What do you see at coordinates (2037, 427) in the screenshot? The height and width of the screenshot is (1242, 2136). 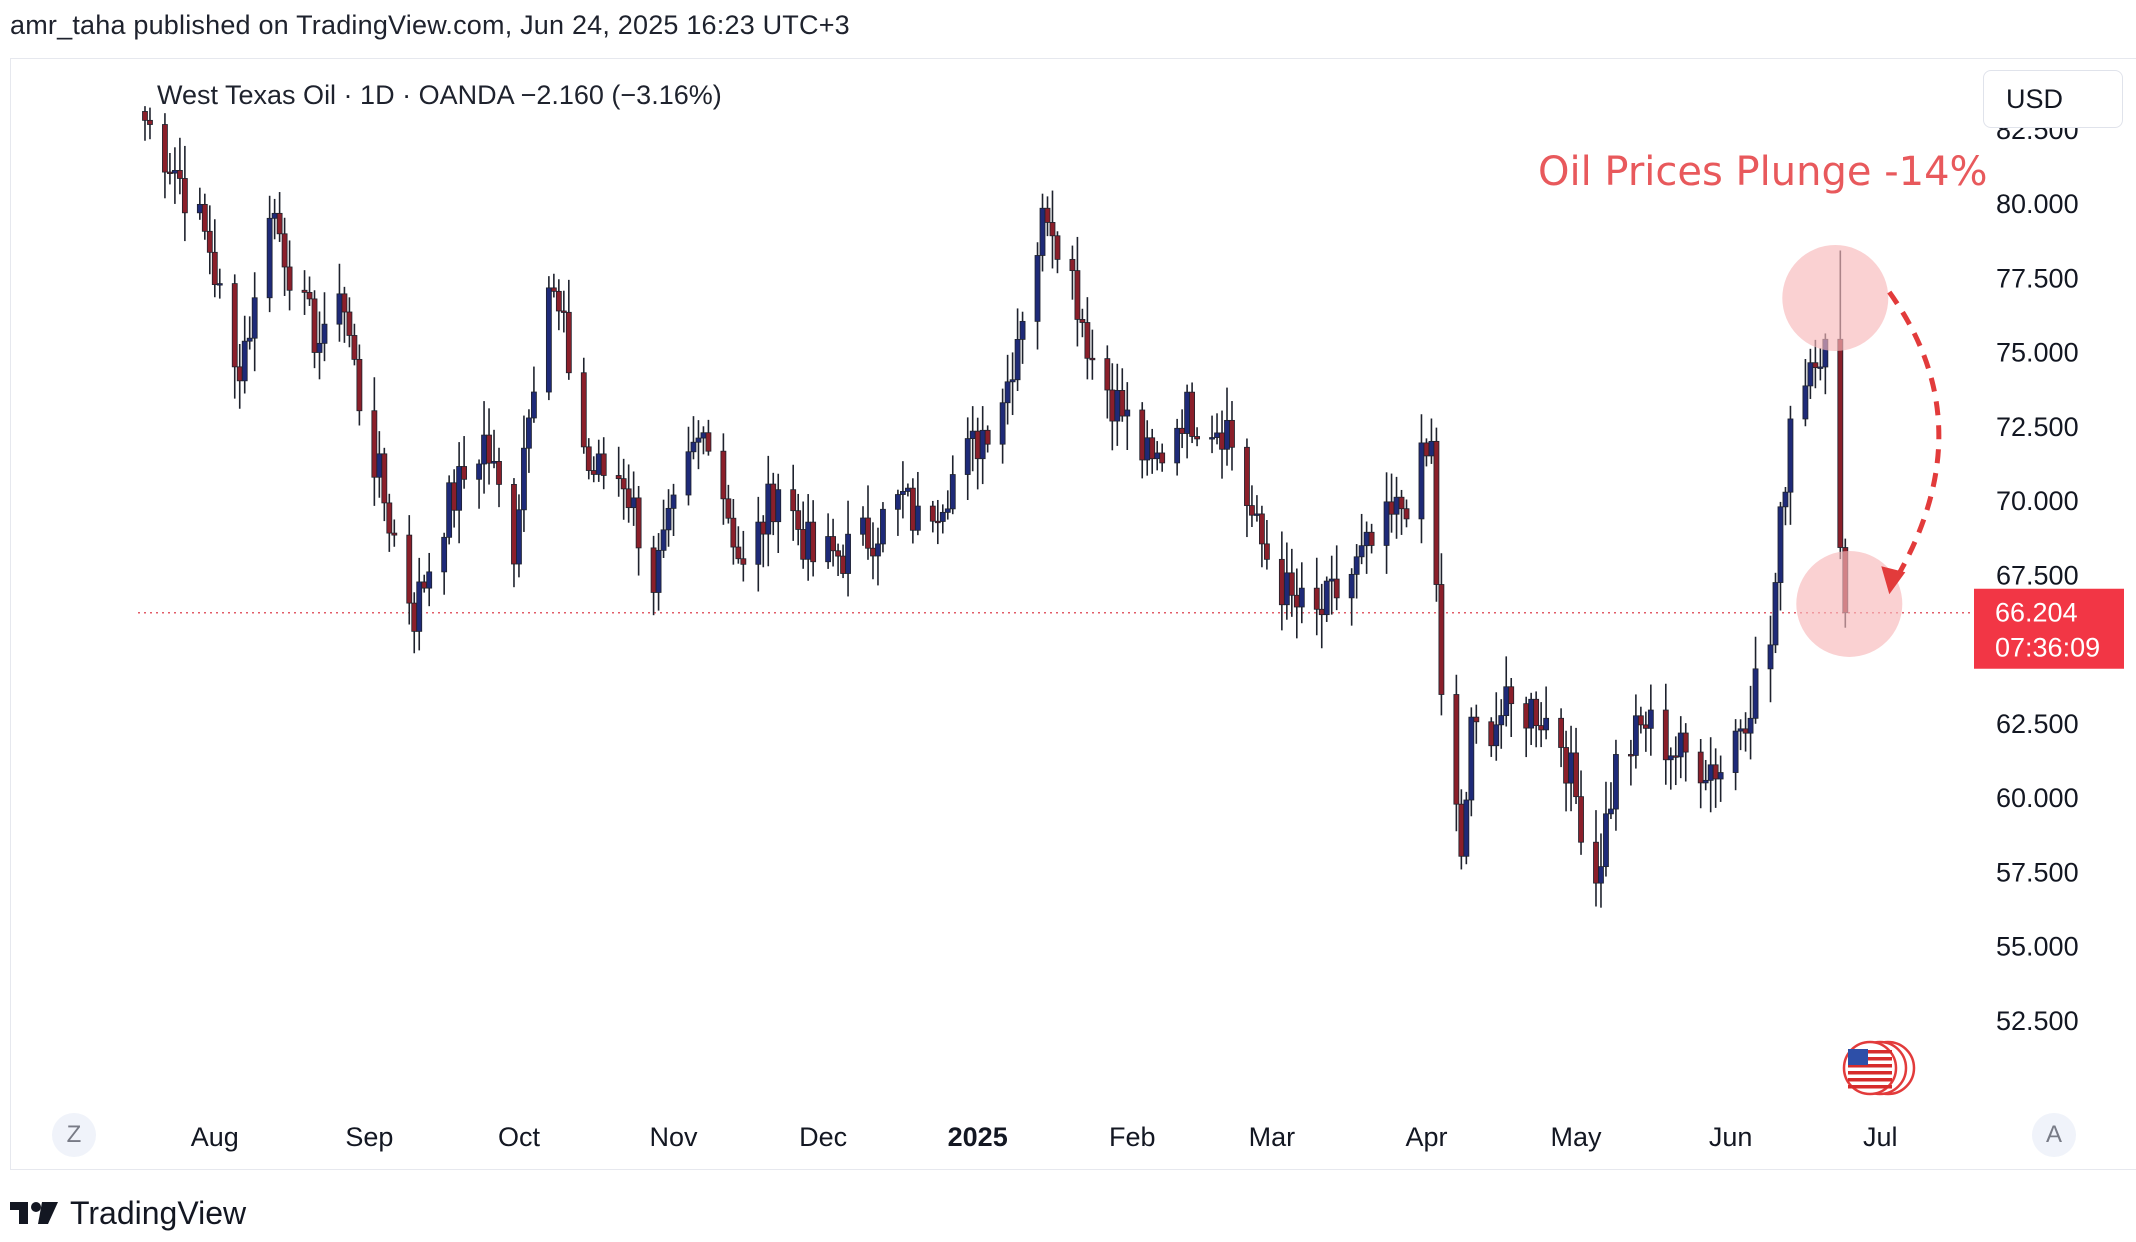 I see `y-tick-label: 72.500` at bounding box center [2037, 427].